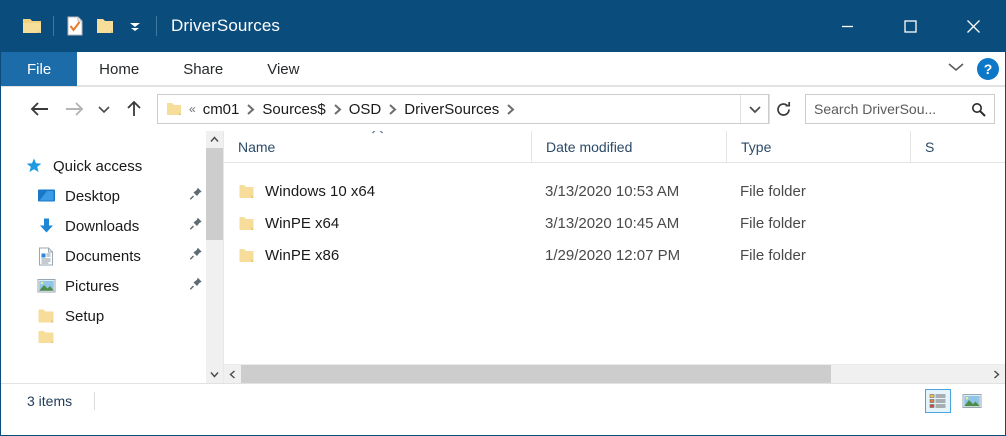  What do you see at coordinates (192, 109) in the screenshot?
I see `address-overflow: «` at bounding box center [192, 109].